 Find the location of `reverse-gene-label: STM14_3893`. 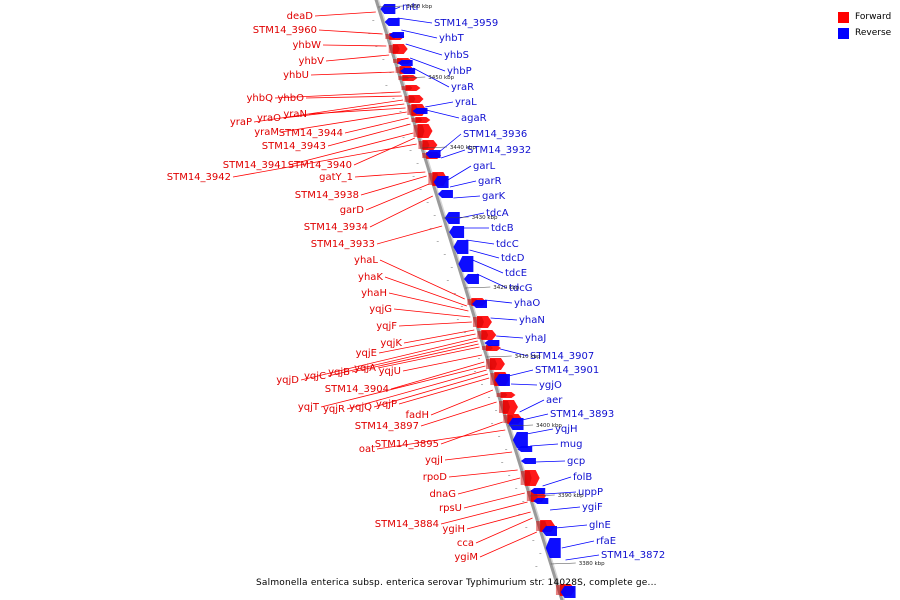

reverse-gene-label: STM14_3893 is located at coordinates (582, 414).